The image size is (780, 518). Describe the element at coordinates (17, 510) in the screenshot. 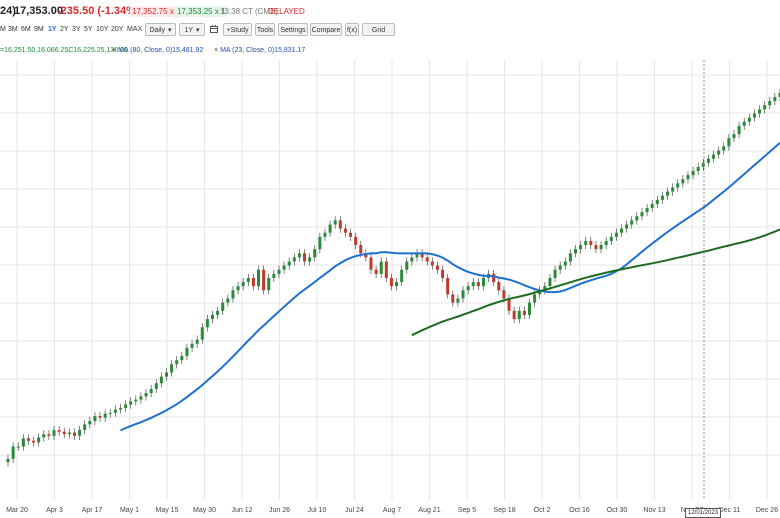

I see `x-tick-label: Mar 20` at that location.